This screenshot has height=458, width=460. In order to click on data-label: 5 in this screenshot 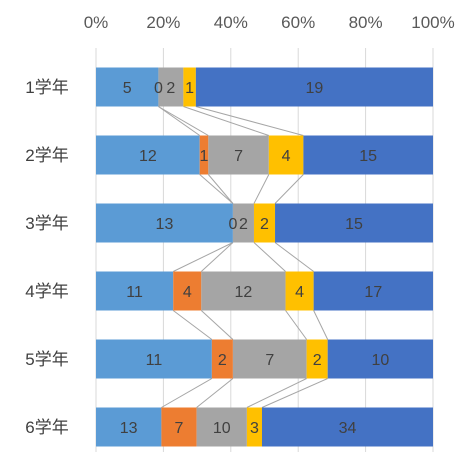, I will do `click(127, 88)`.